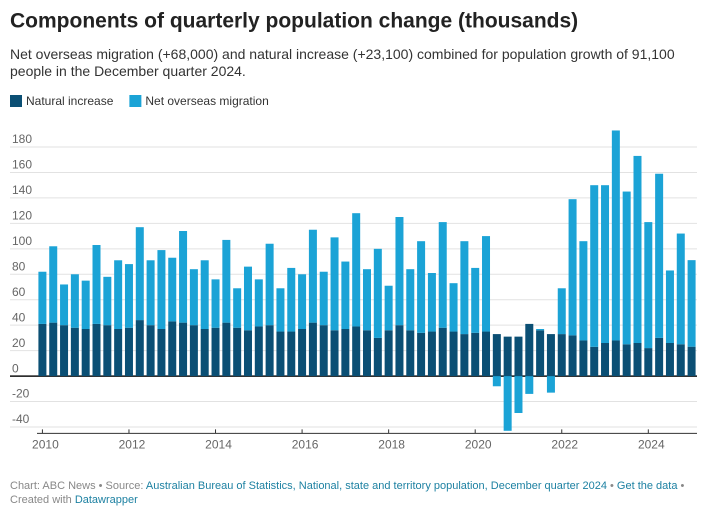 Image resolution: width=716 pixels, height=514 pixels. I want to click on y-tick-label: 20, so click(19, 343).